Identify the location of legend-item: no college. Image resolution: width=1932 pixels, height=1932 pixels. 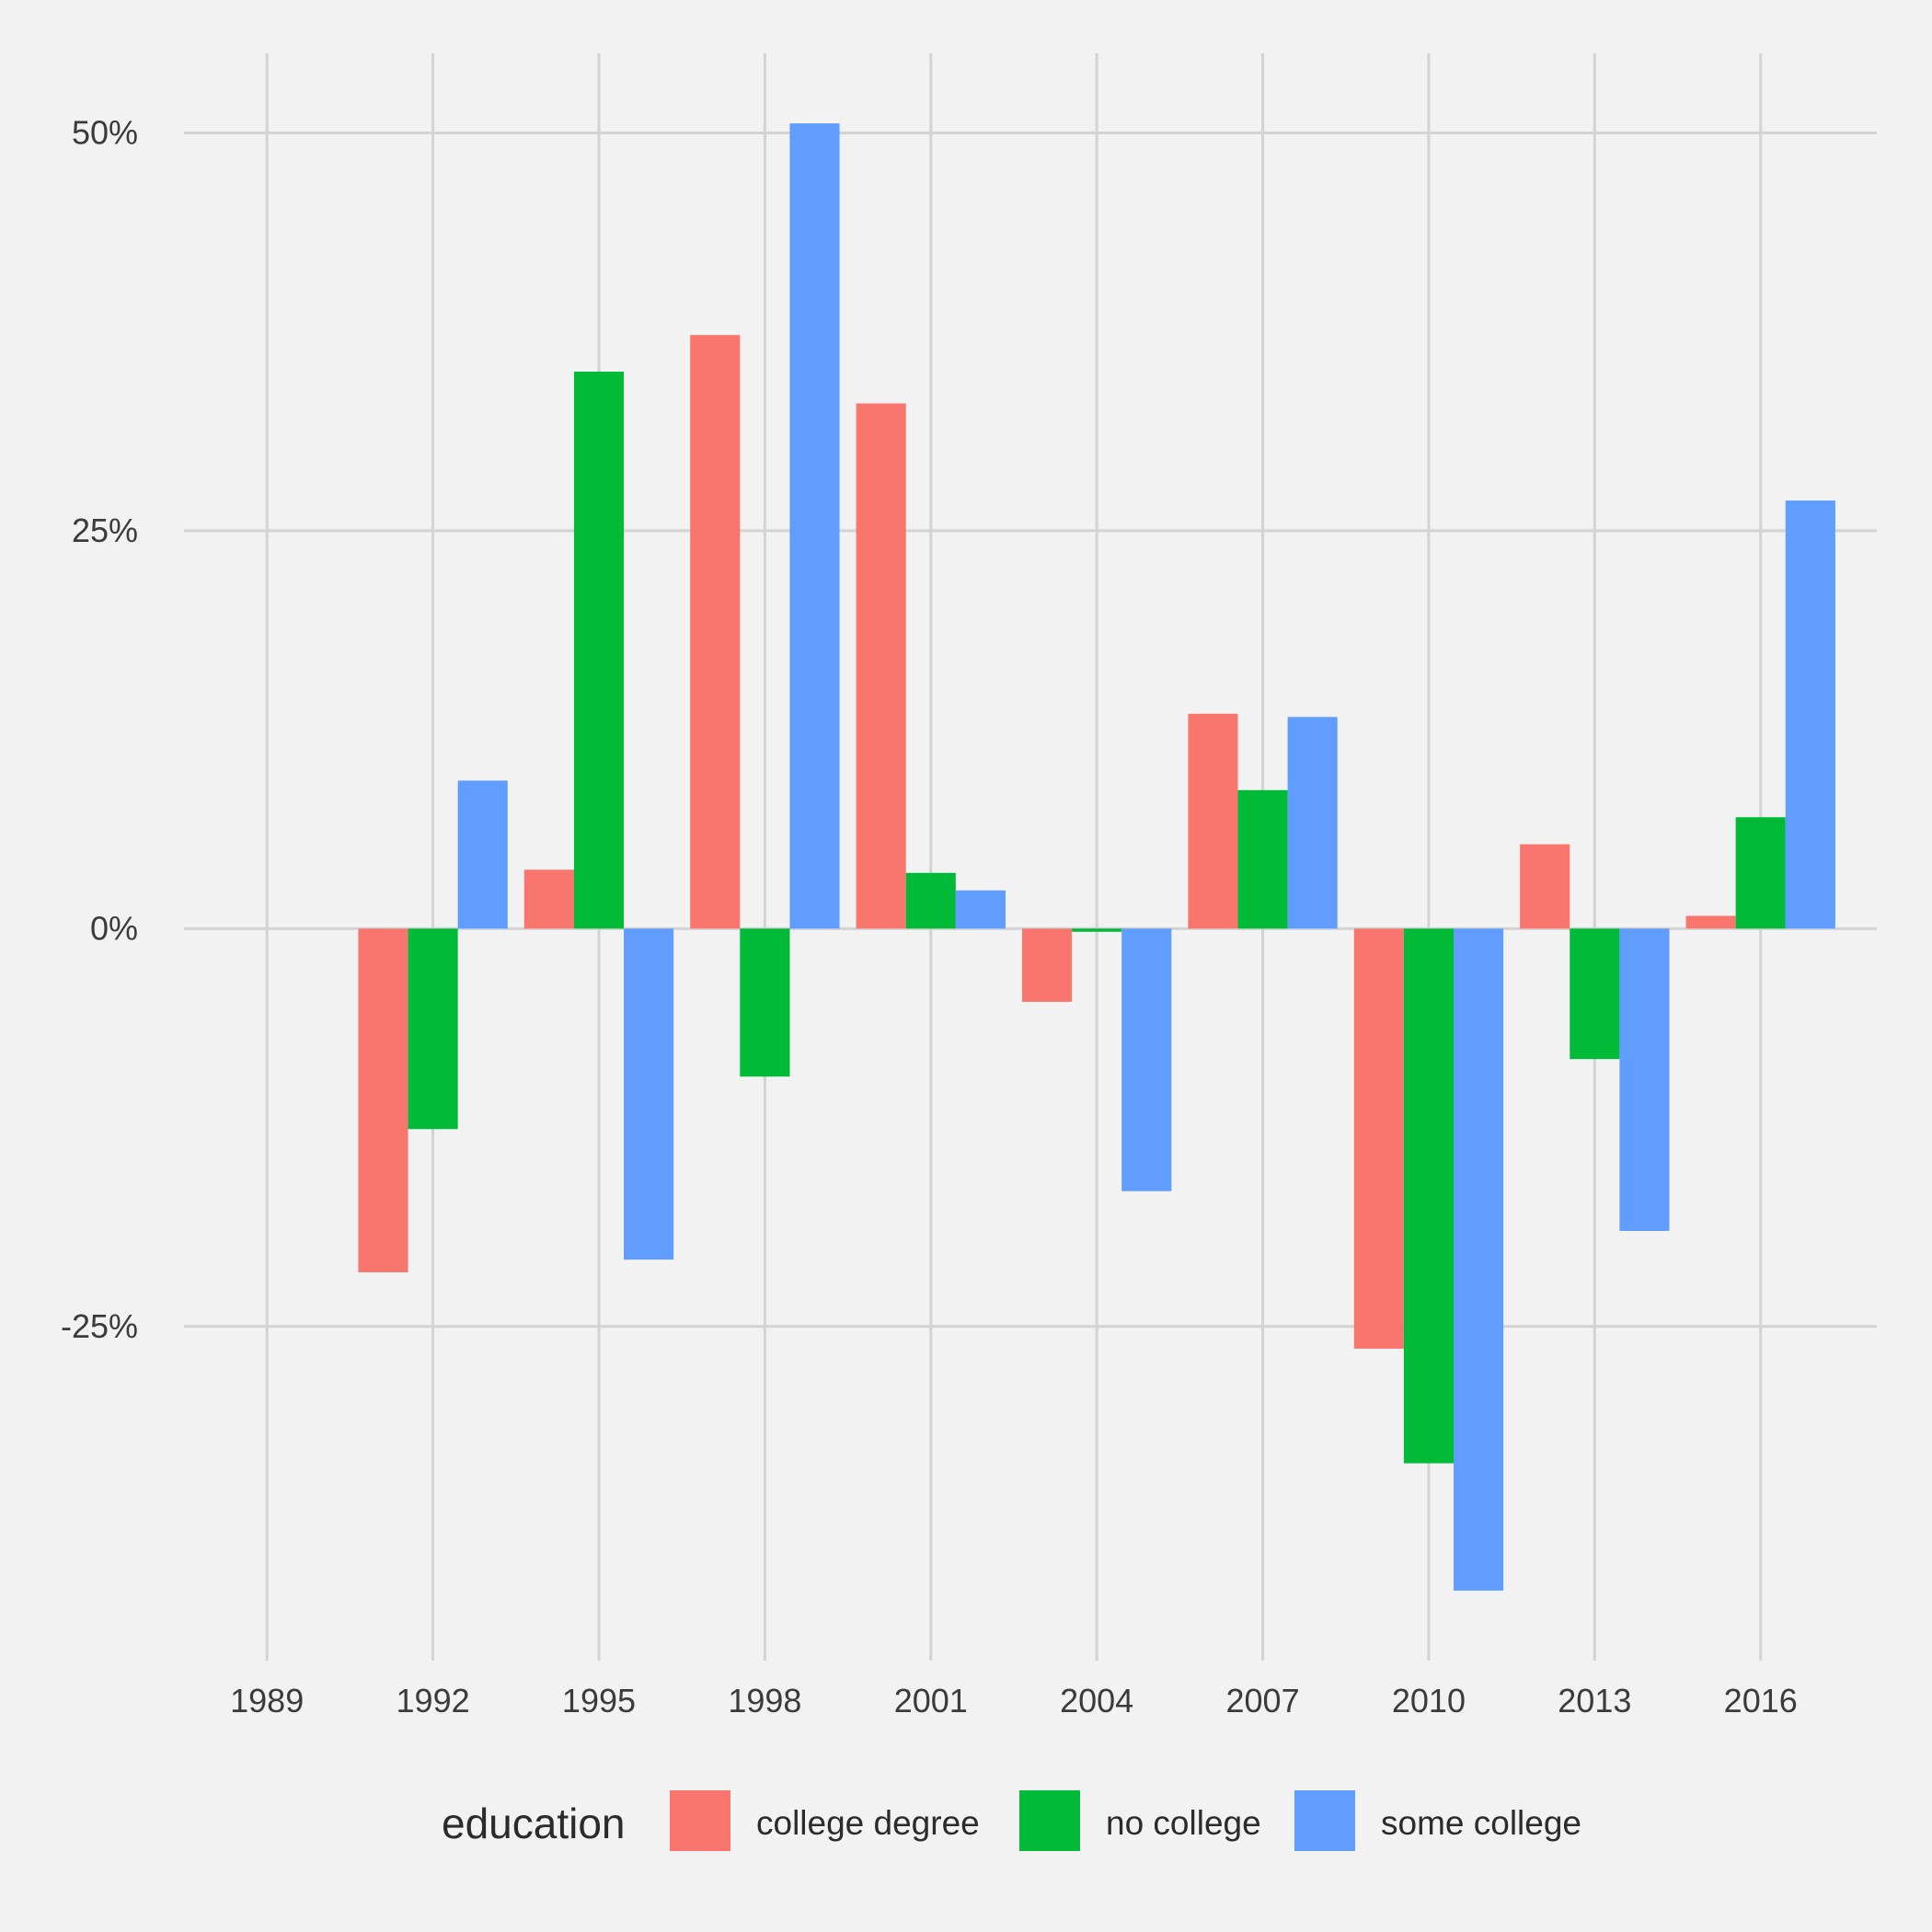
(1140, 1820).